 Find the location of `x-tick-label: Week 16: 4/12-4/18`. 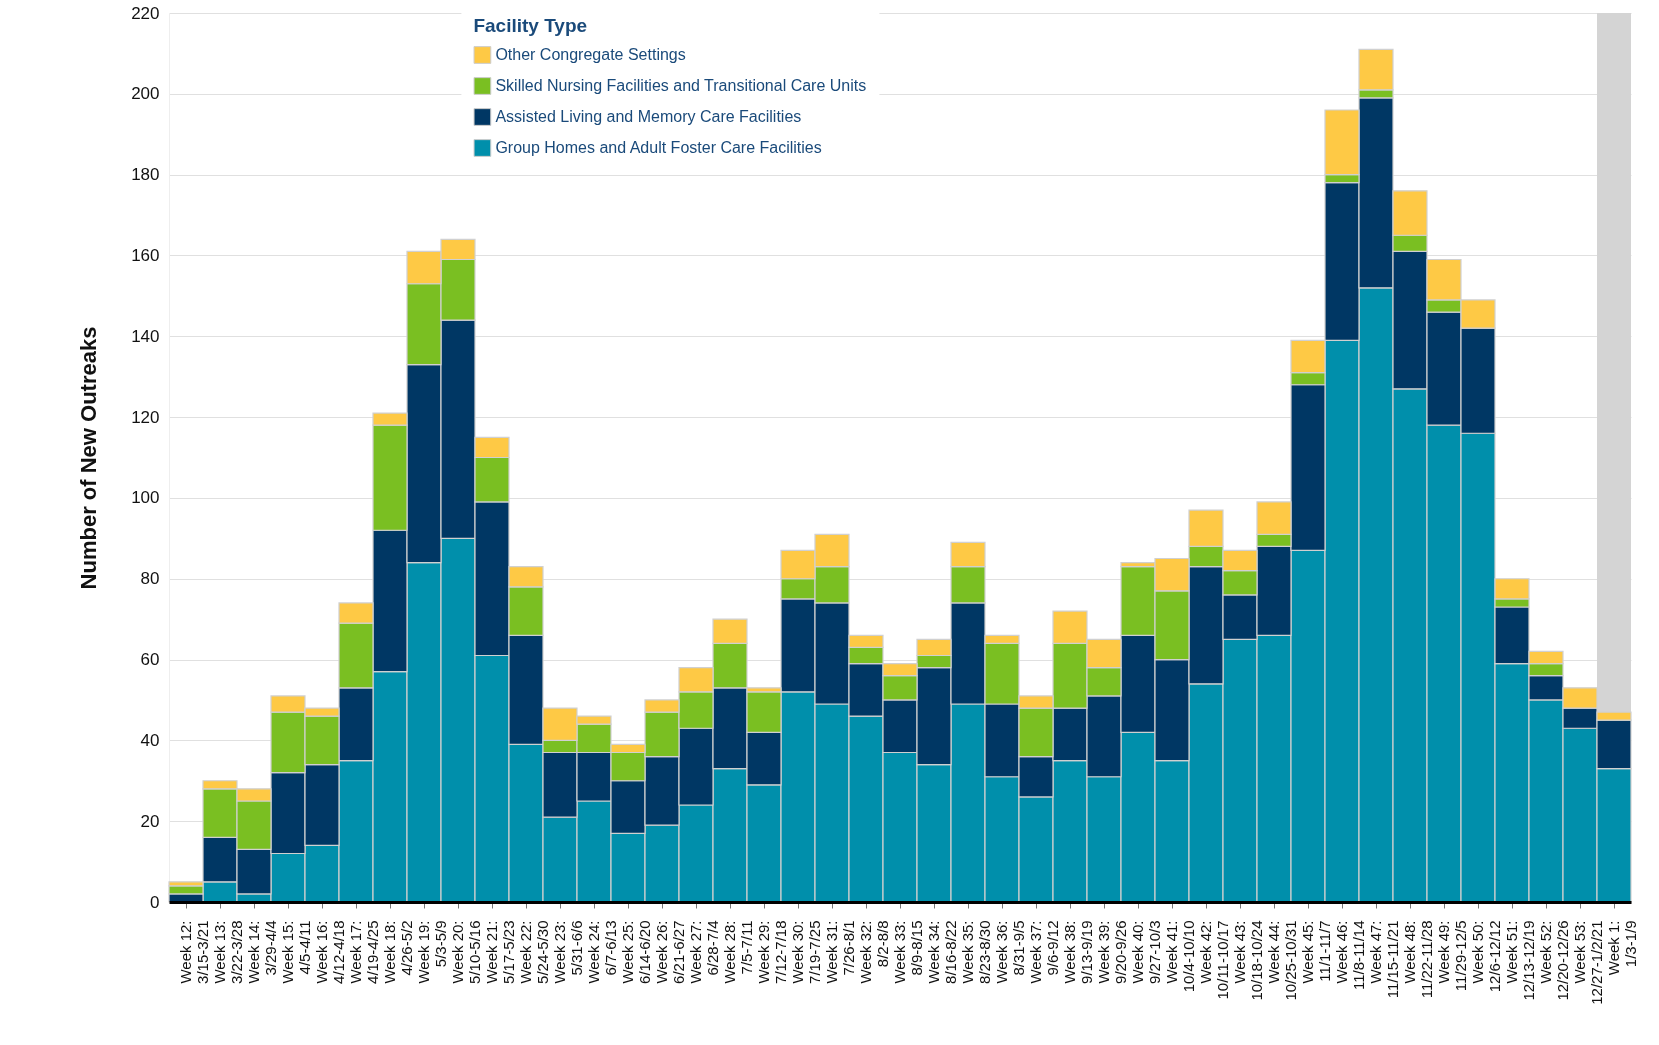

x-tick-label: Week 16: 4/12-4/18 is located at coordinates (330, 952).